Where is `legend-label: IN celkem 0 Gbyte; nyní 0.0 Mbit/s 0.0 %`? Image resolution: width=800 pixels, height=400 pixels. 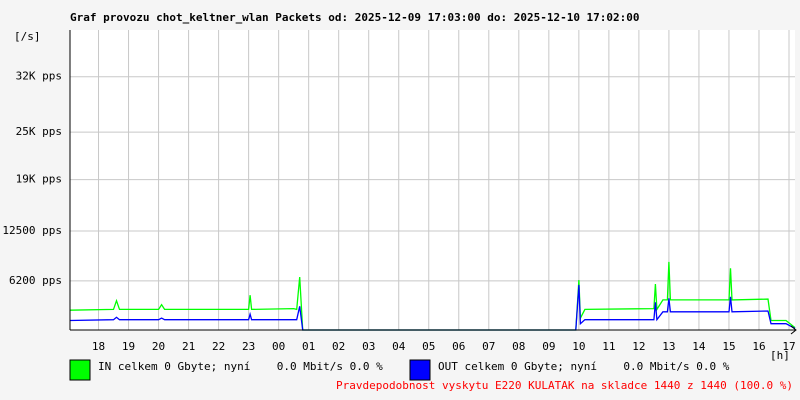
legend-label: IN celkem 0 Gbyte; nyní 0.0 Mbit/s 0.0 % is located at coordinates (240, 366).